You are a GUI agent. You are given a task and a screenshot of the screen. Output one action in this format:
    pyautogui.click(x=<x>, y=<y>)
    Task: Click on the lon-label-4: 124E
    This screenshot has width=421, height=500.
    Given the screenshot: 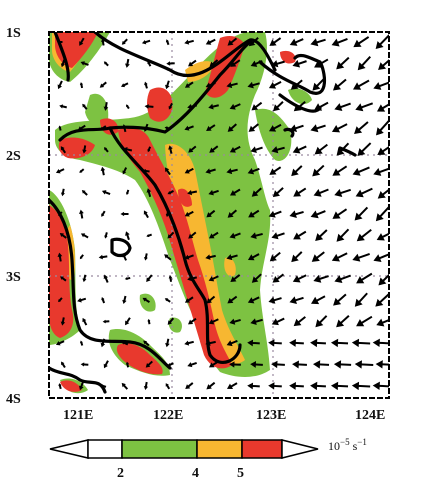 What is the action you would take?
    pyautogui.click(x=370, y=415)
    